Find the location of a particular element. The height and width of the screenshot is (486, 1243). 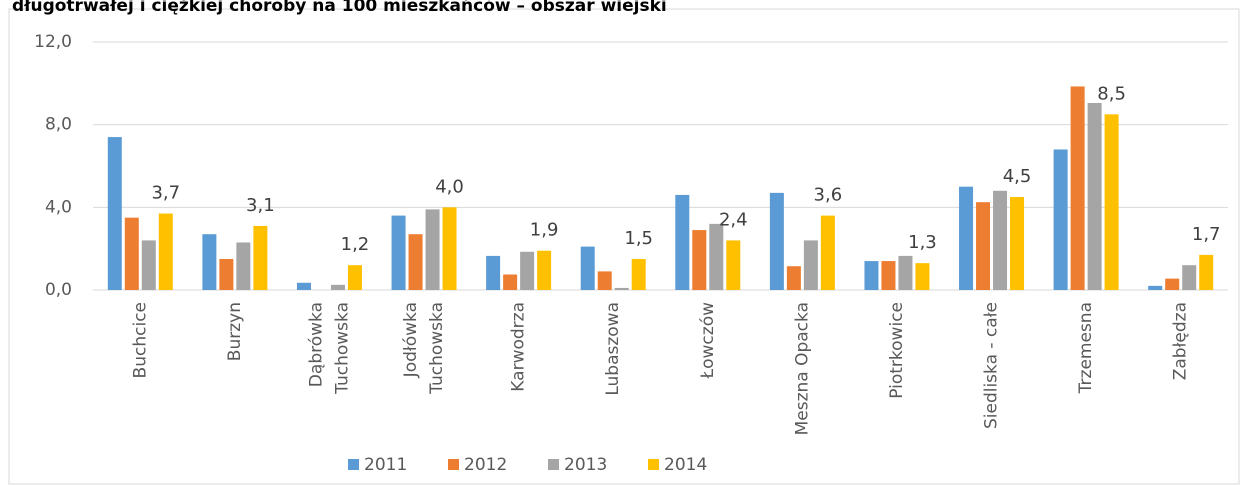

x-tick-label: Zabłędza is located at coordinates (1181, 341).